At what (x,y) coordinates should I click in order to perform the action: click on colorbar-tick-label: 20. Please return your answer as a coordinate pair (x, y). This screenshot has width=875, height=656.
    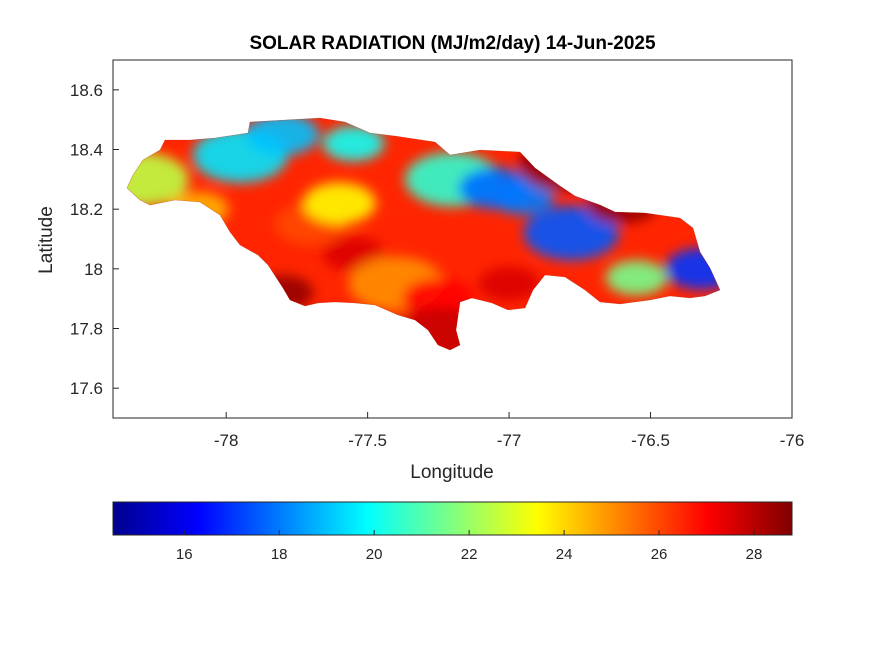
    Looking at the image, I should click on (374, 554).